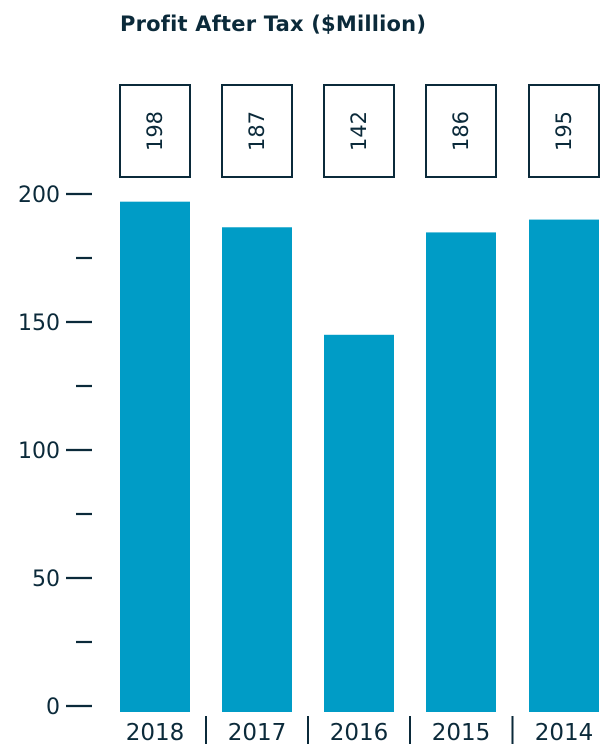  I want to click on bar-2016, so click(359, 523).